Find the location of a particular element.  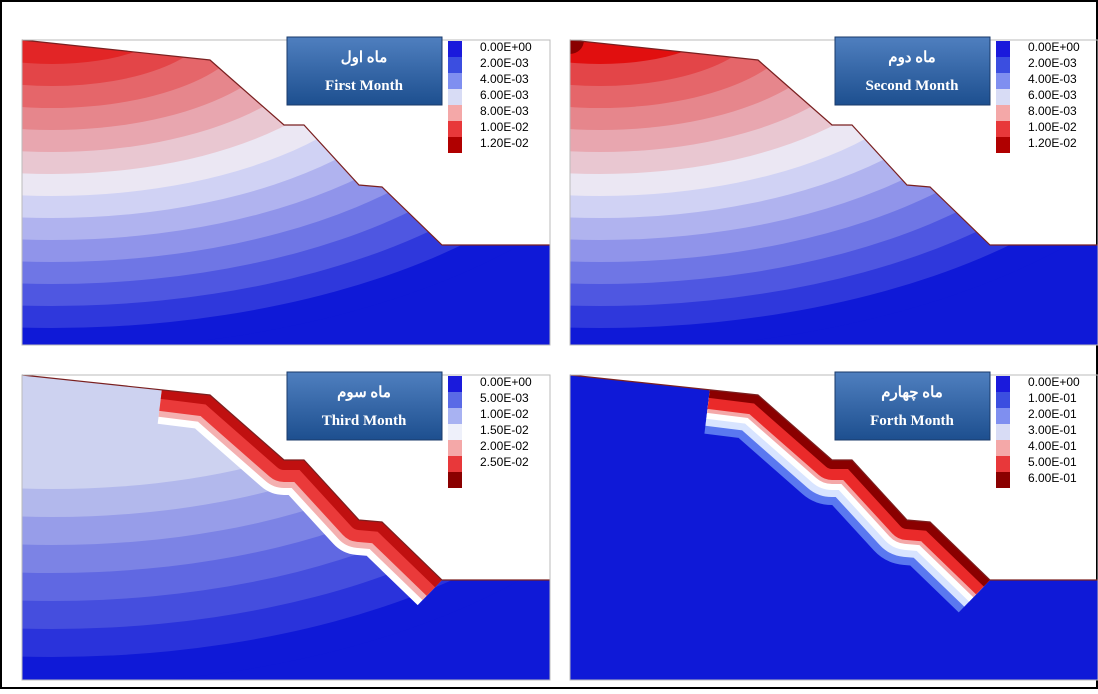

legend-label: 4.00E-01 is located at coordinates (1052, 446).